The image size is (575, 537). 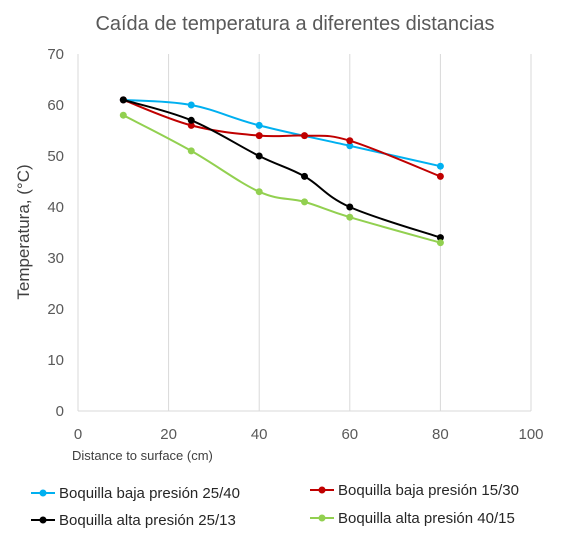 I want to click on legend-item: Boquilla alta presión 40/15, so click(x=412, y=518).